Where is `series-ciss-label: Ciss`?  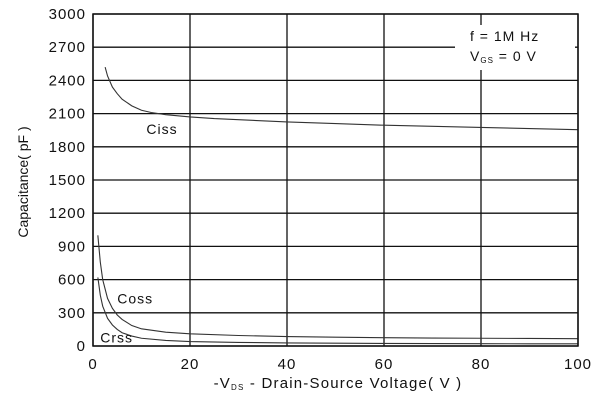
series-ciss-label: Ciss is located at coordinates (161, 129).